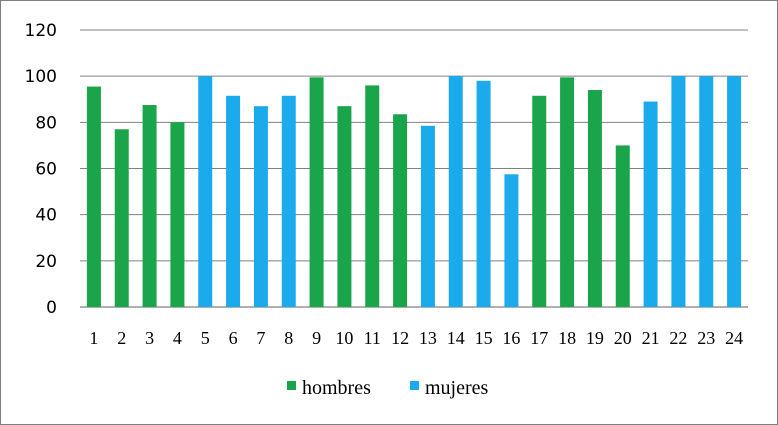 This screenshot has width=778, height=425. What do you see at coordinates (149, 338) in the screenshot?
I see `x-tick-label: 3` at bounding box center [149, 338].